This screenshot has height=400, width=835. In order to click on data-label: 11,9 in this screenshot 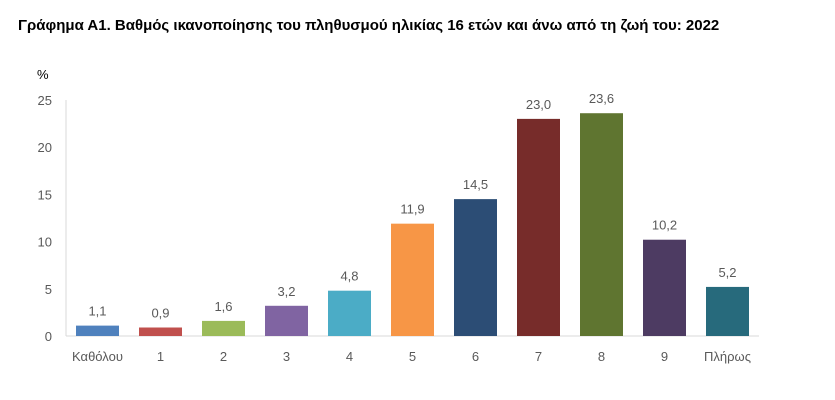, I will do `click(412, 209)`.